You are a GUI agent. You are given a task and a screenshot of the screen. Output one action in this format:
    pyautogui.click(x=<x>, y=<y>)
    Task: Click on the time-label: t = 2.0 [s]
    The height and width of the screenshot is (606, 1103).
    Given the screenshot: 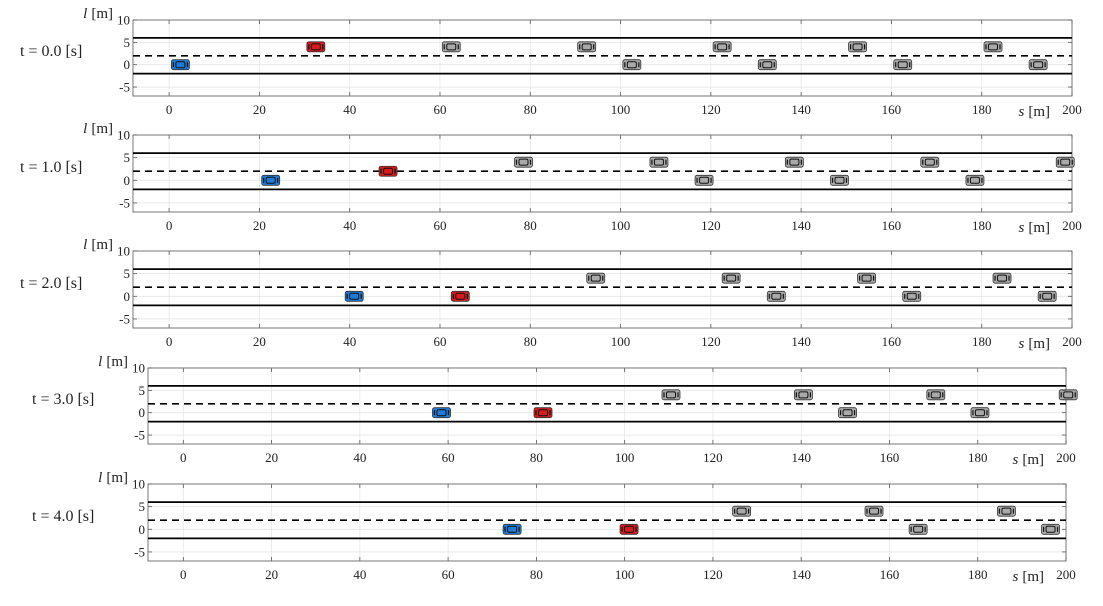 What is the action you would take?
    pyautogui.click(x=51, y=283)
    